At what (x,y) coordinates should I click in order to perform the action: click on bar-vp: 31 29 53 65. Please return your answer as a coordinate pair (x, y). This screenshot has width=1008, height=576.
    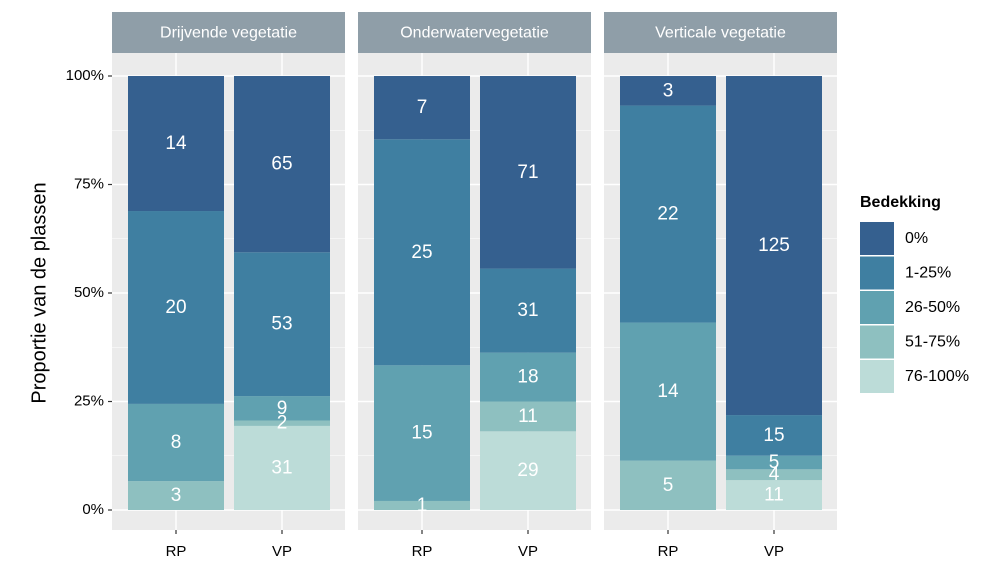
    Looking at the image, I should click on (282, 293).